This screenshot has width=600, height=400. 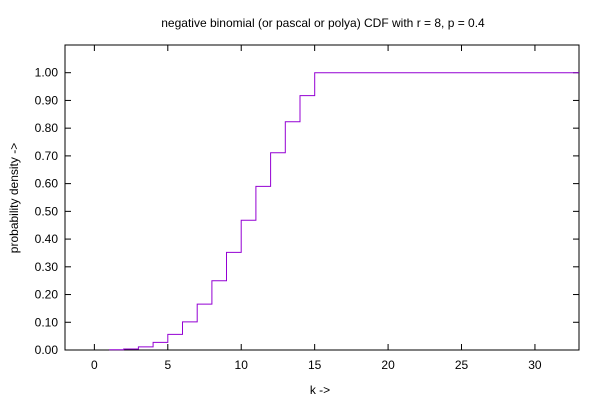 I want to click on y-axis-label: probability density ->, so click(x=14, y=198).